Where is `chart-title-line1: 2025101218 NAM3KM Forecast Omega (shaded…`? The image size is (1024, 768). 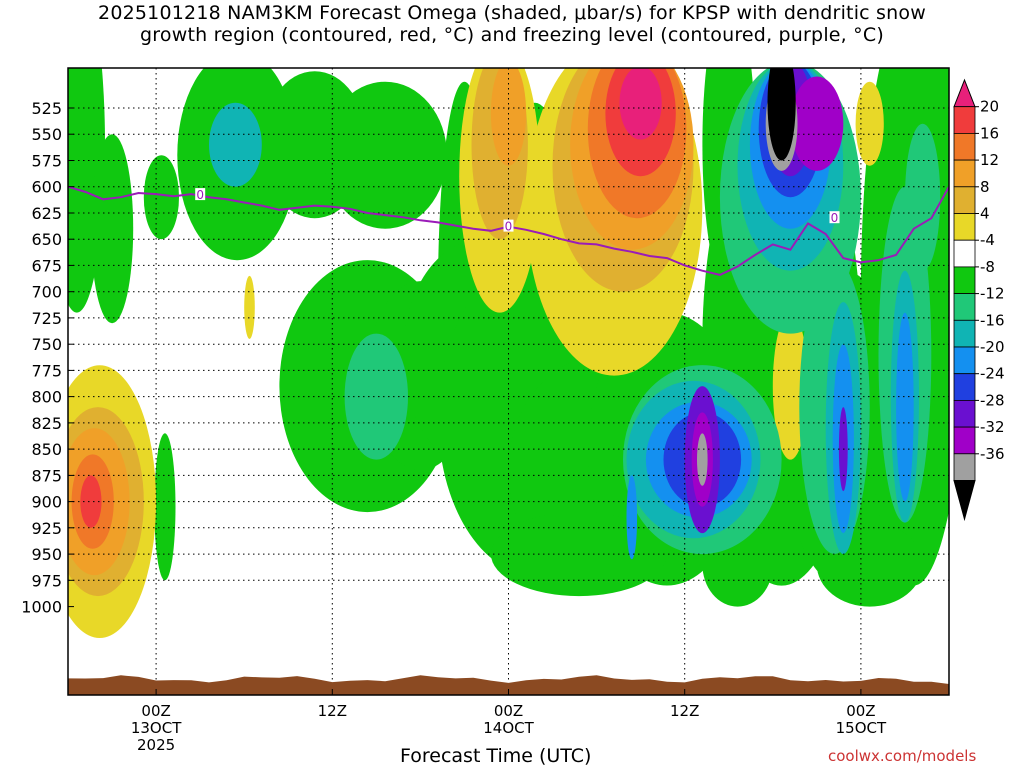
chart-title-line1: 2025101218 NAM3KM Forecast Omega (shaded… is located at coordinates (512, 13).